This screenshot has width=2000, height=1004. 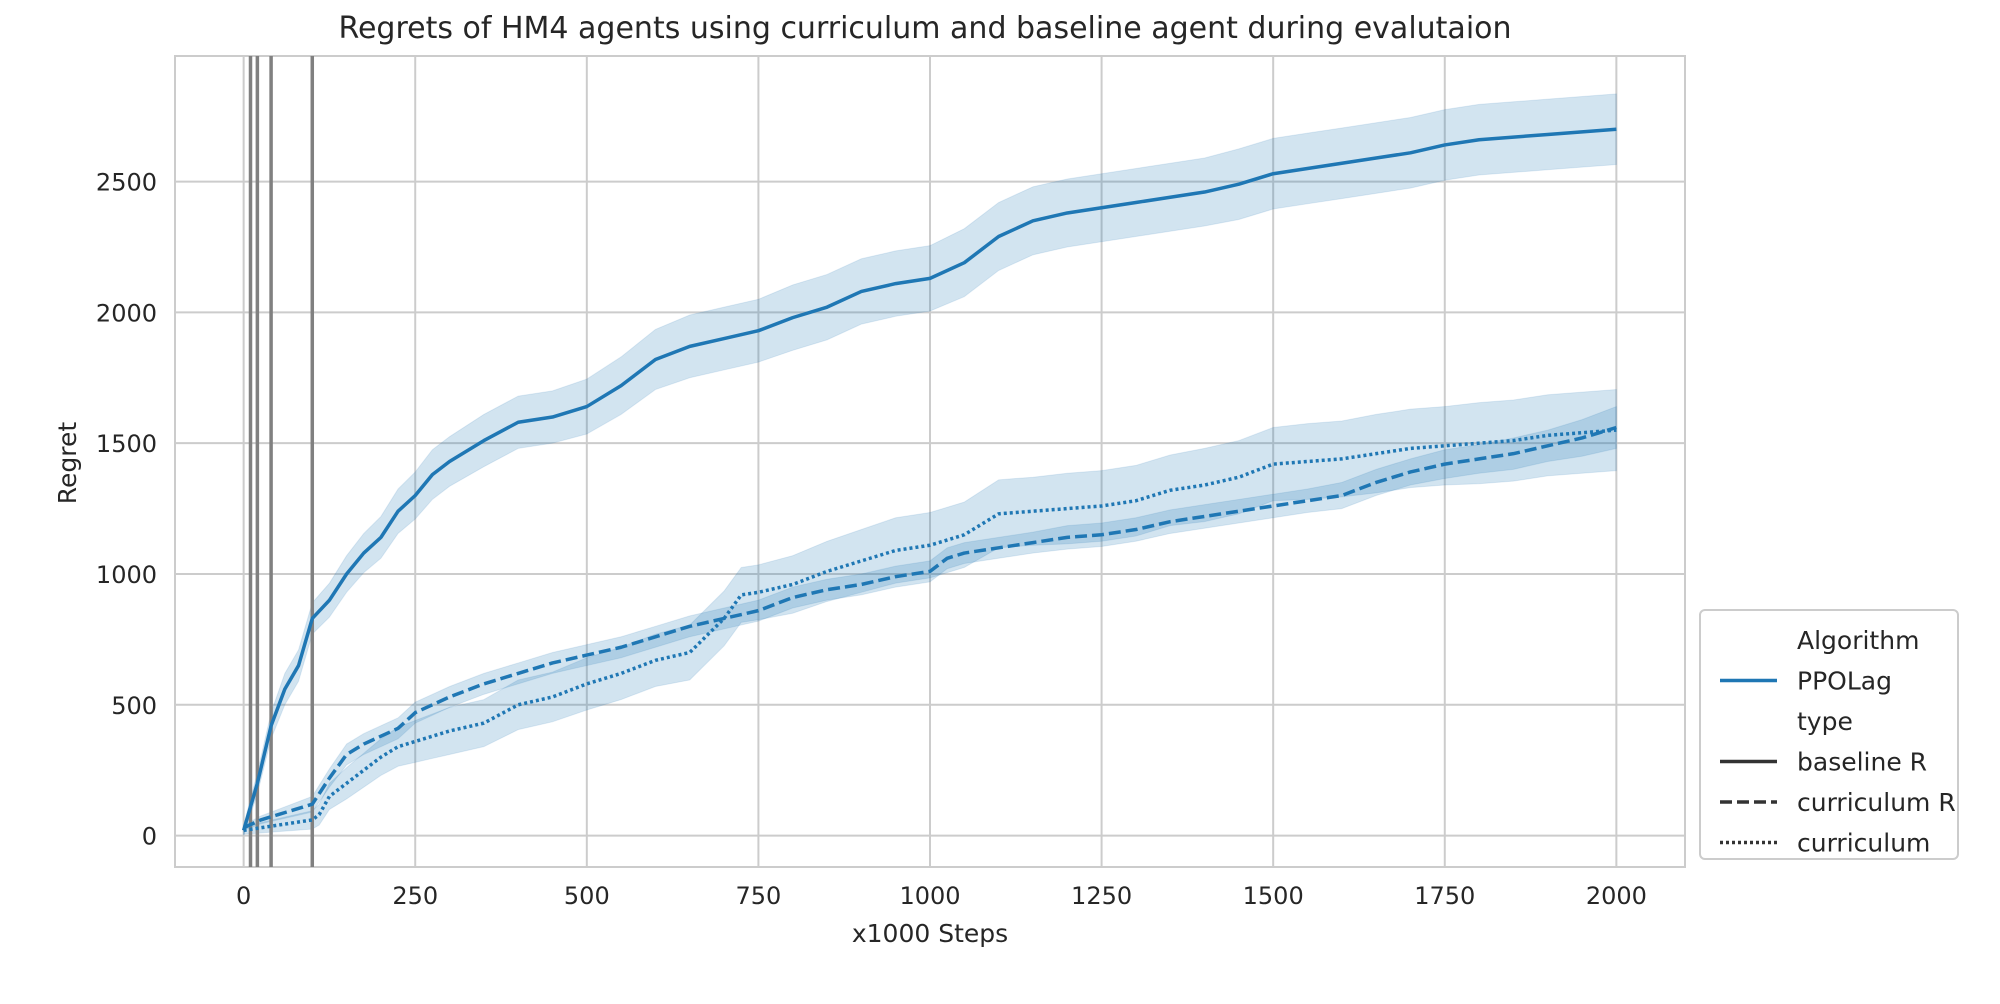 I want to click on x-tick-label: 500, so click(x=587, y=896).